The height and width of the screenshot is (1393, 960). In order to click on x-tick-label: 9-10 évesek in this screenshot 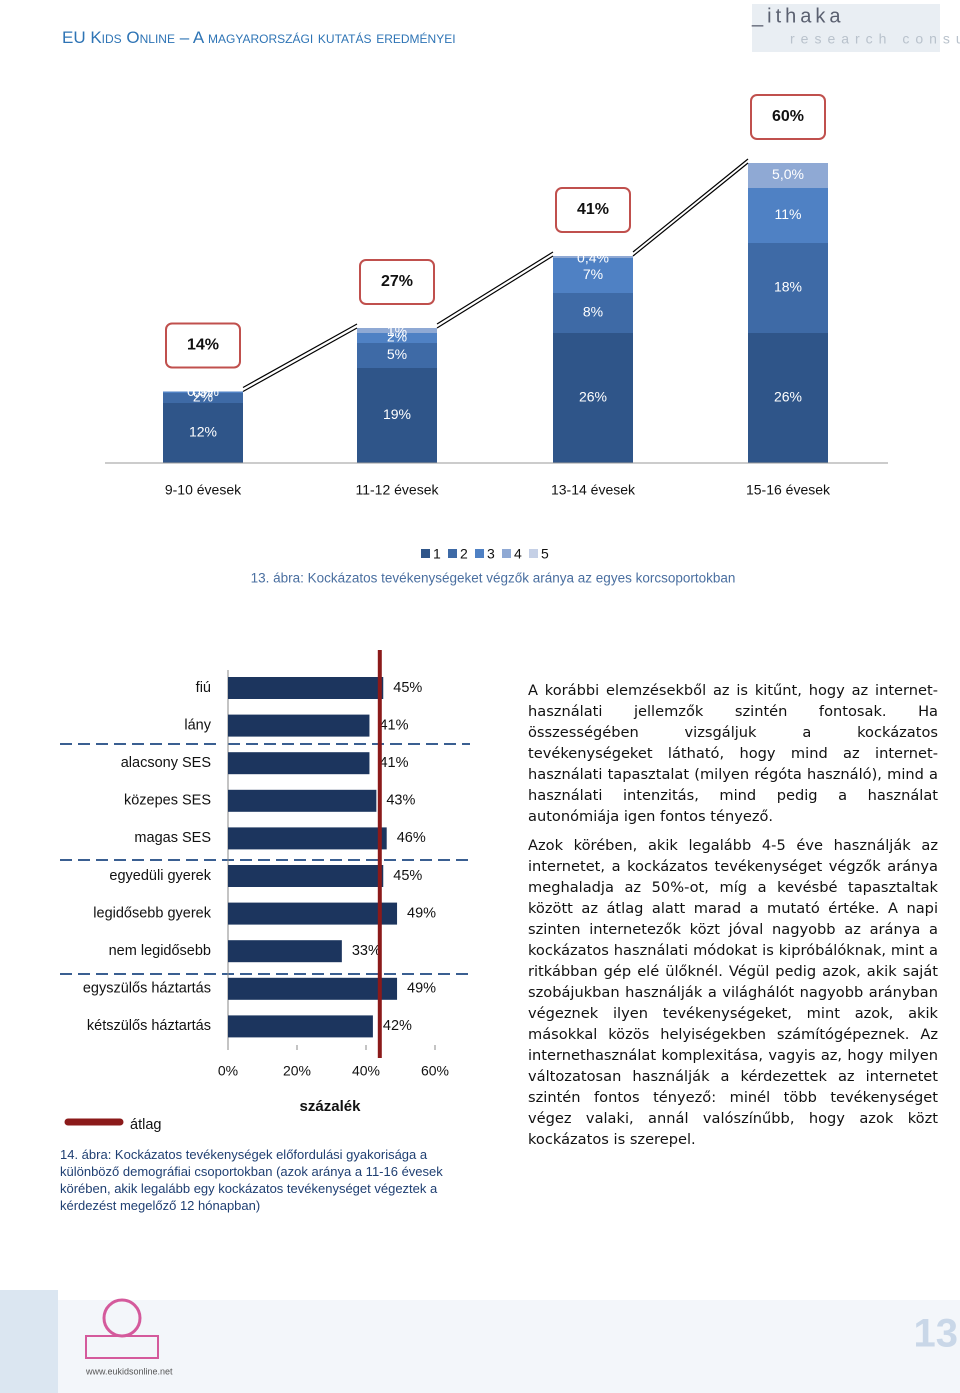, I will do `click(203, 490)`.